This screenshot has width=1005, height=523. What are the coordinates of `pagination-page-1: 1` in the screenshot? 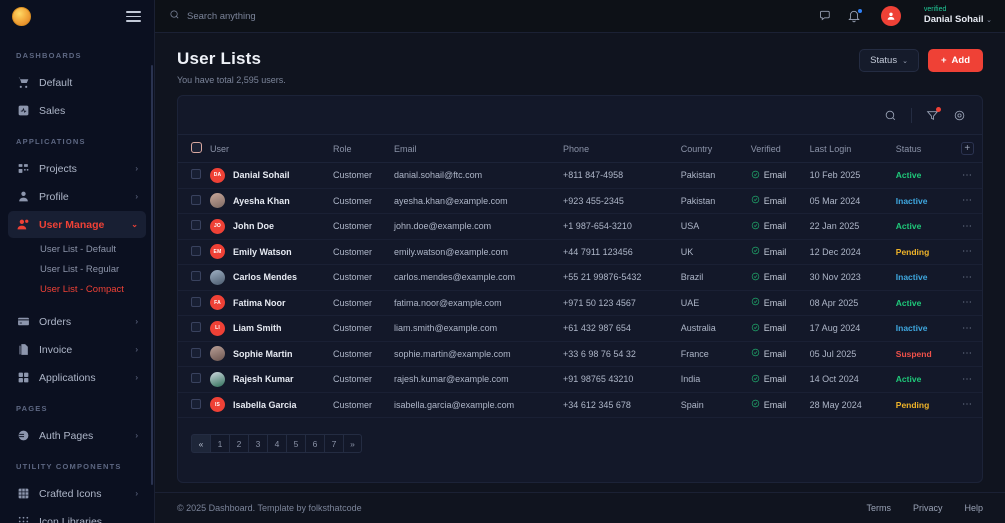 It's located at (219, 443).